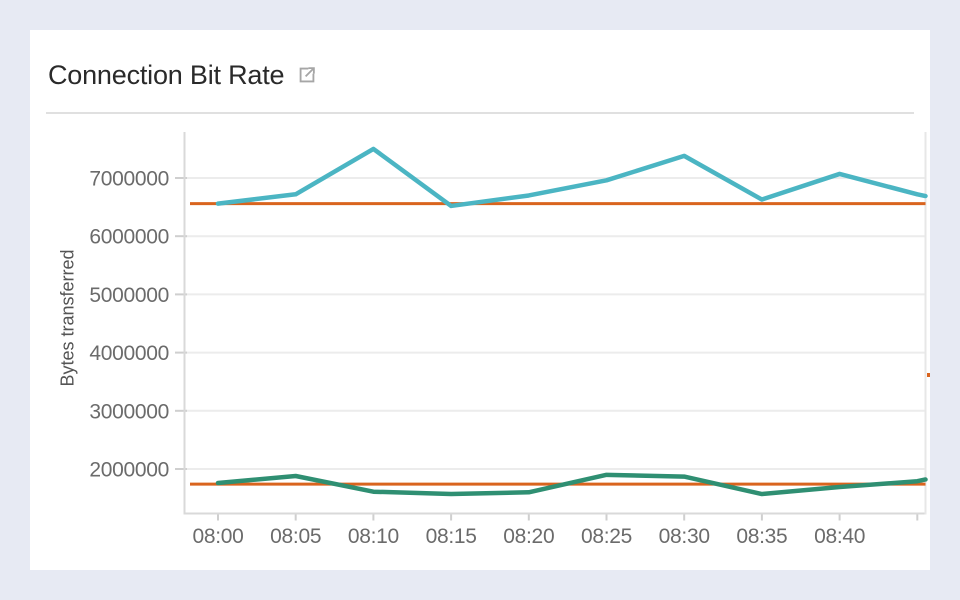  What do you see at coordinates (67, 318) in the screenshot?
I see `y-axis-title: Bytes transferred` at bounding box center [67, 318].